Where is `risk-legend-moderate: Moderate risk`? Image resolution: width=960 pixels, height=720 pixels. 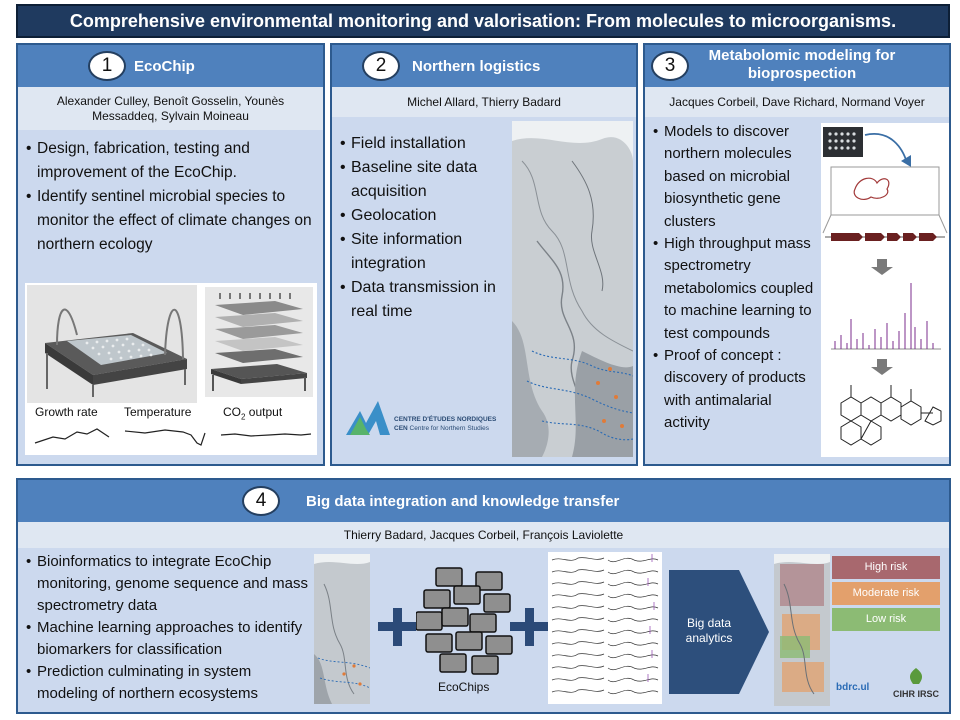
risk-legend-moderate: Moderate risk is located at coordinates (886, 593).